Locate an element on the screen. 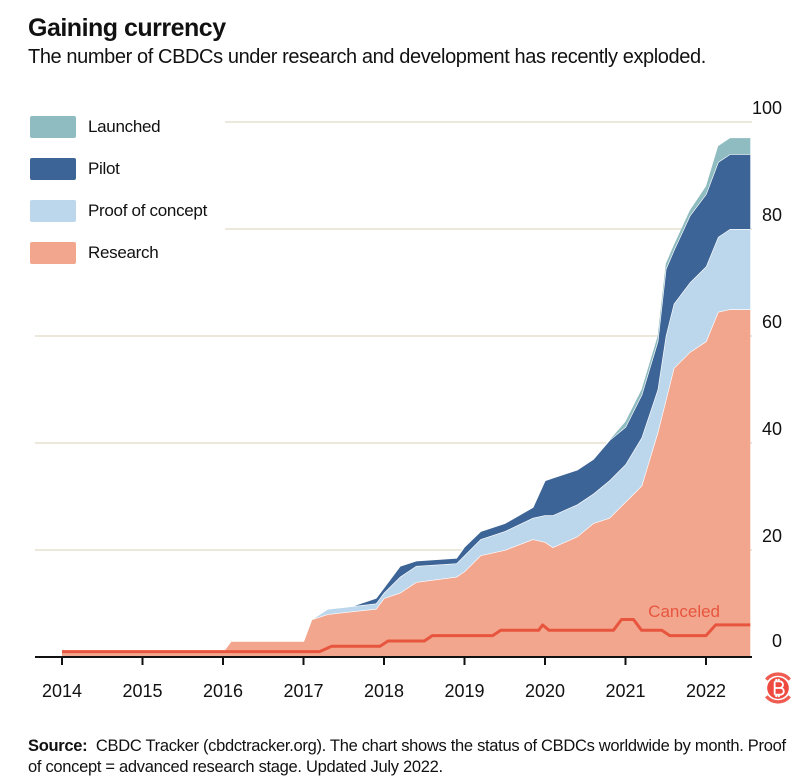  x-tick-label: 2016 is located at coordinates (223, 691).